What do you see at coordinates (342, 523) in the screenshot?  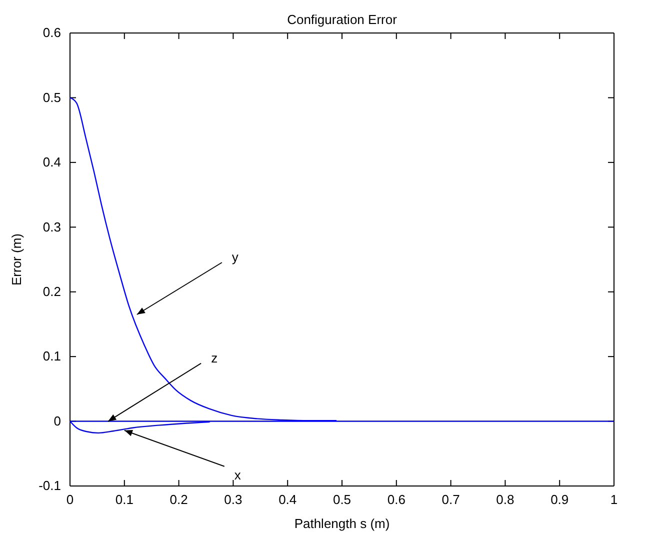 I see `x-axis-title: Pathlength s (m)` at bounding box center [342, 523].